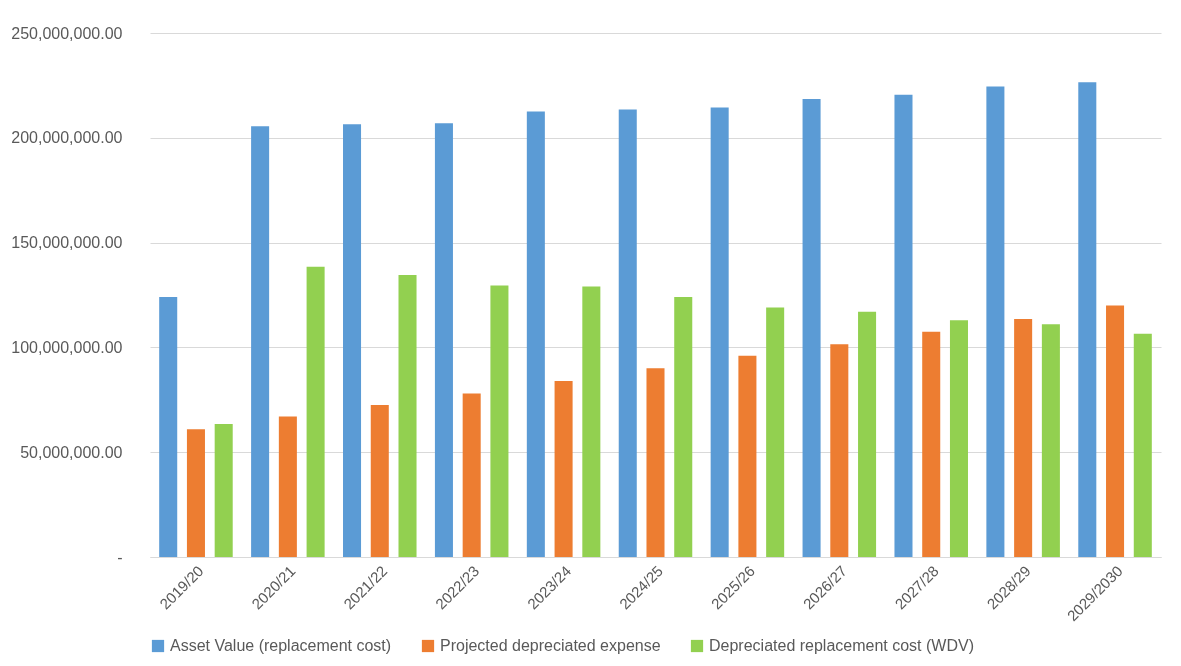 The height and width of the screenshot is (666, 1181). What do you see at coordinates (71, 452) in the screenshot?
I see `y-tick-label: 50,000,000.00` at bounding box center [71, 452].